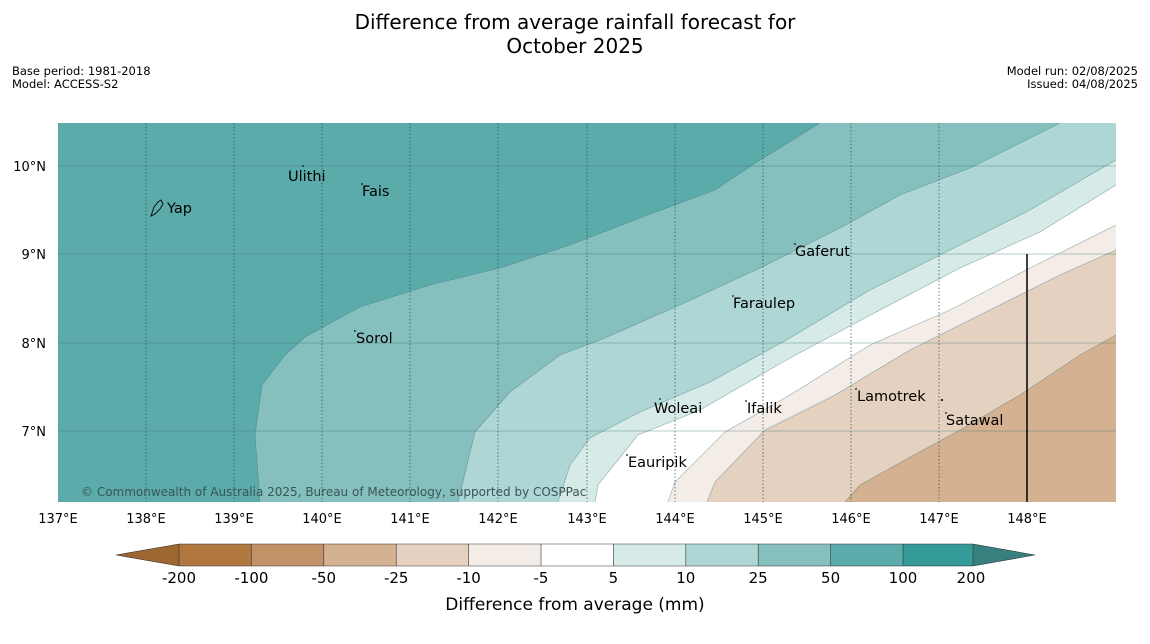 Image resolution: width=1150 pixels, height=644 pixels. Describe the element at coordinates (574, 605) in the screenshot. I see `colorbar-title: Difference from average (mm)` at that location.